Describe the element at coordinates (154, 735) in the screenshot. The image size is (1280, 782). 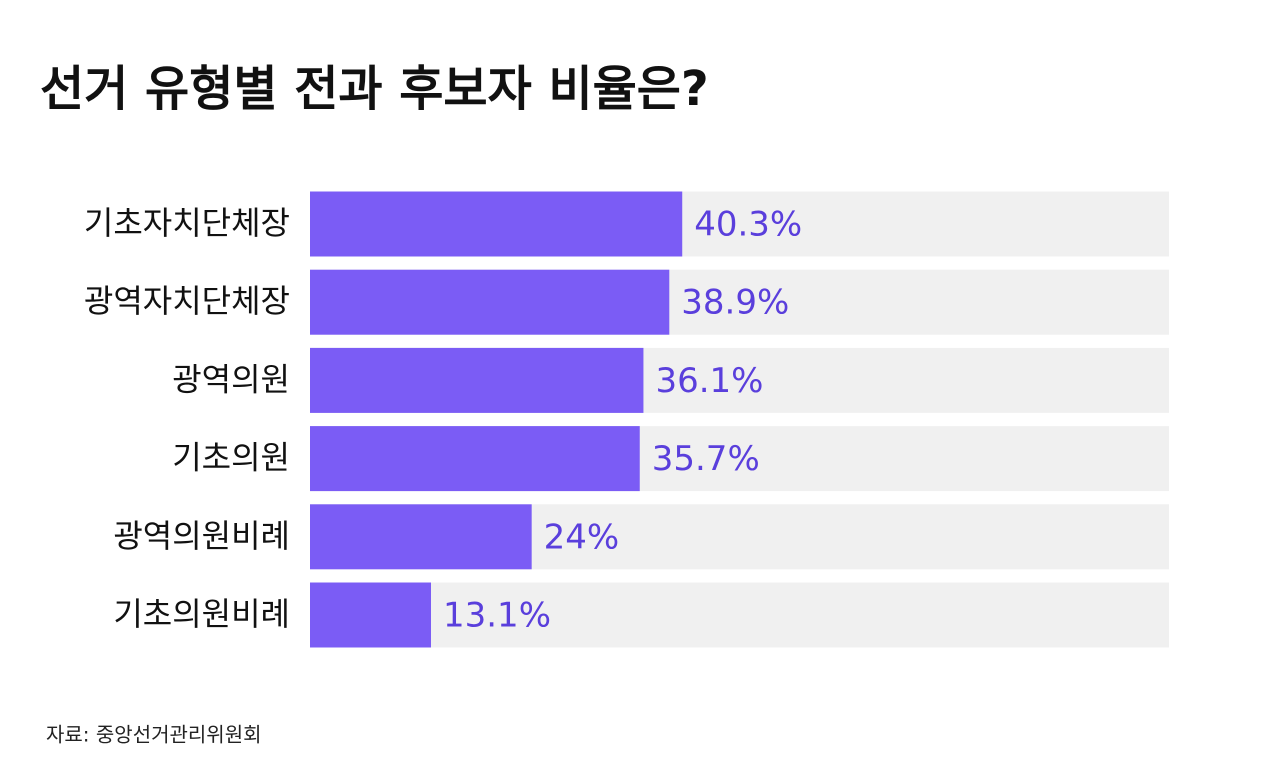
I see `source: 자료: 중앙선거관리위원회` at that location.